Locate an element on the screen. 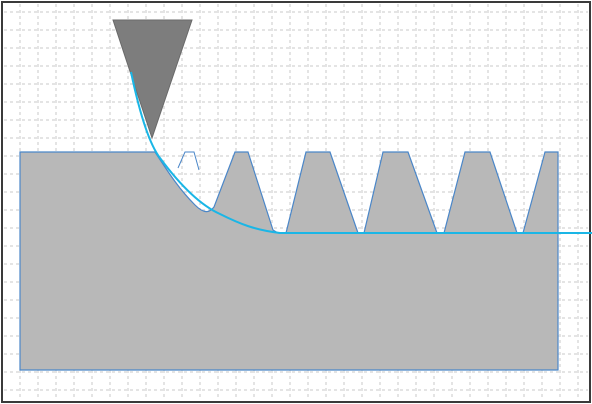 The width and height of the screenshot is (592, 404). first-notch-outline is located at coordinates (188, 161).